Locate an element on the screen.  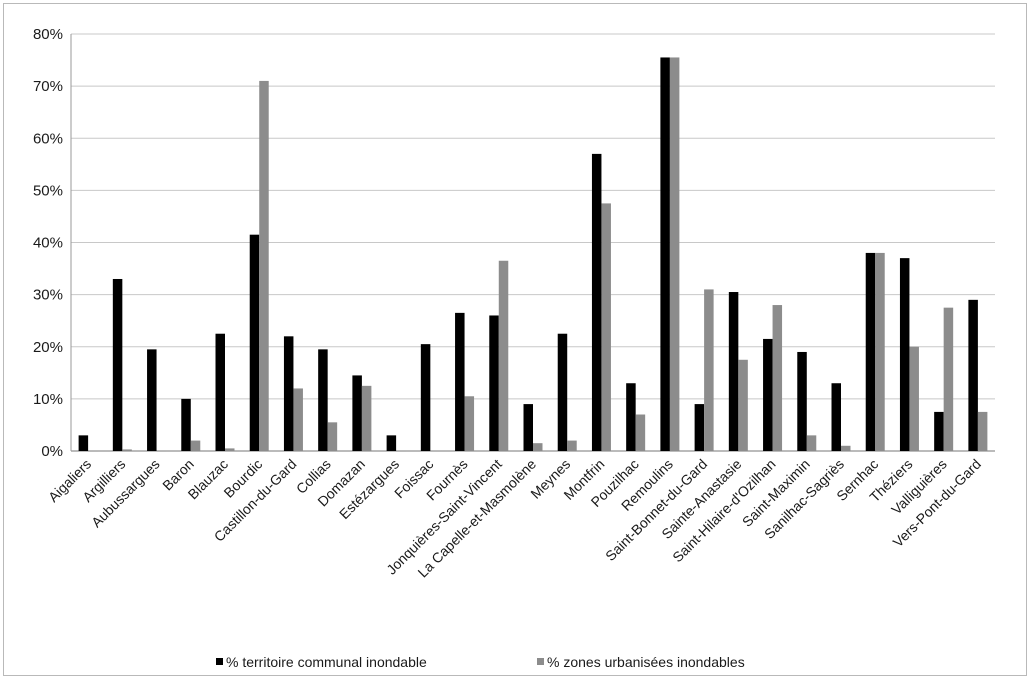
legend-label: % territoire communal inondable is located at coordinates (326, 662).